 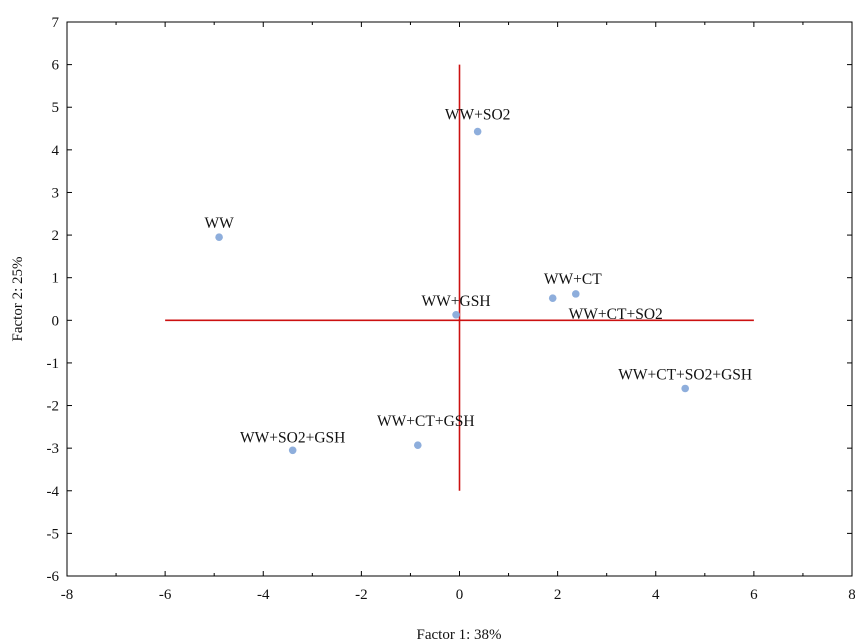 What do you see at coordinates (56, 66) in the screenshot?
I see `y-tick-label: 6` at bounding box center [56, 66].